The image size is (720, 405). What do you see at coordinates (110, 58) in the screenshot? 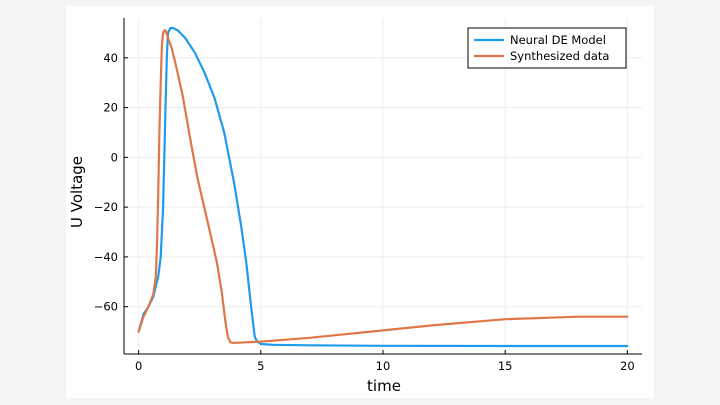
I see `y-tick-label: 40` at bounding box center [110, 58].